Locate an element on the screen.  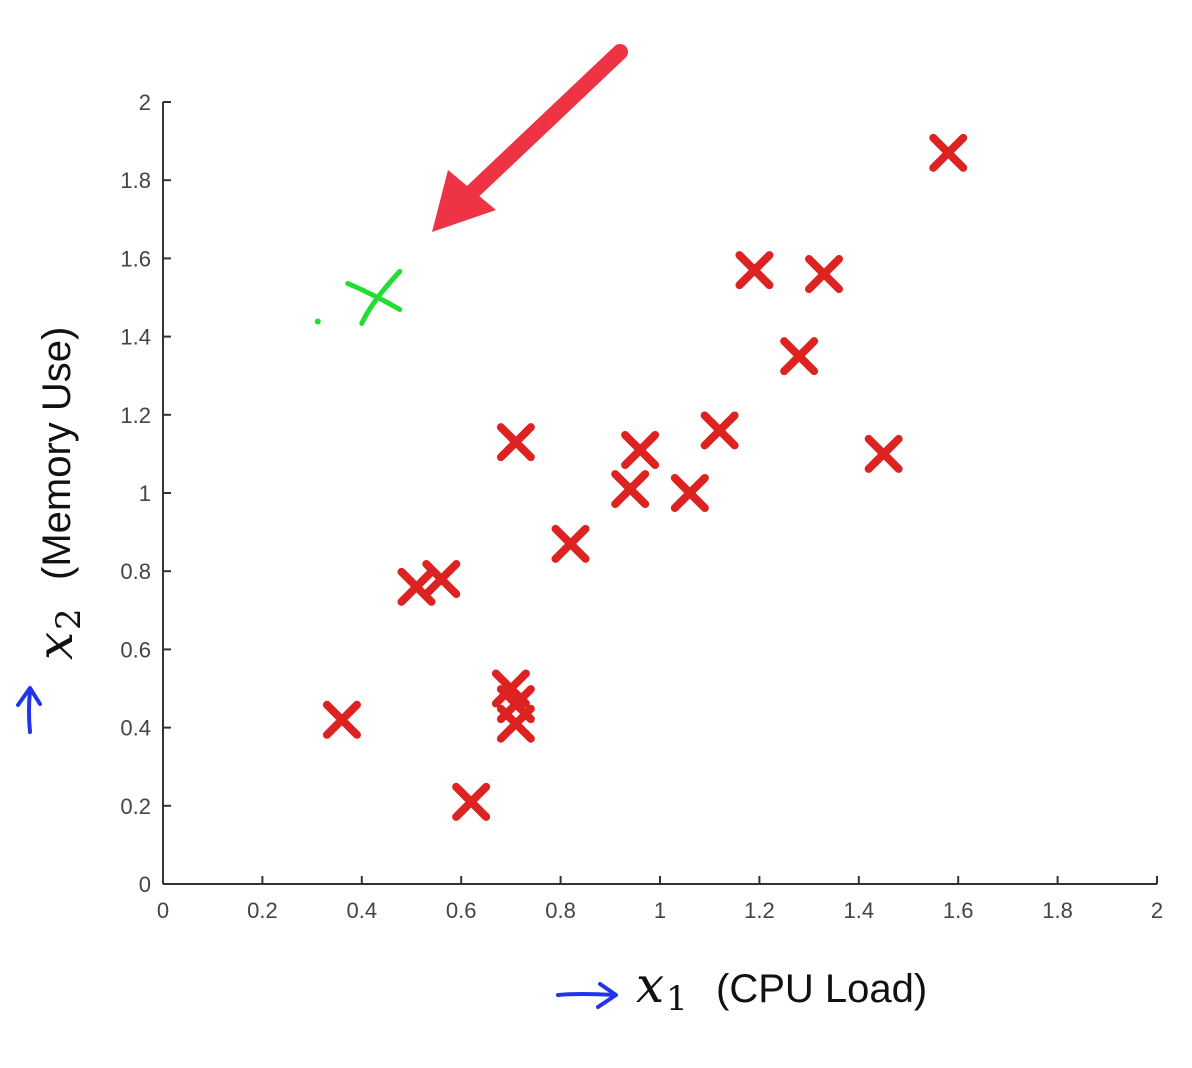
x-axis-arrow-icon is located at coordinates (587, 995).